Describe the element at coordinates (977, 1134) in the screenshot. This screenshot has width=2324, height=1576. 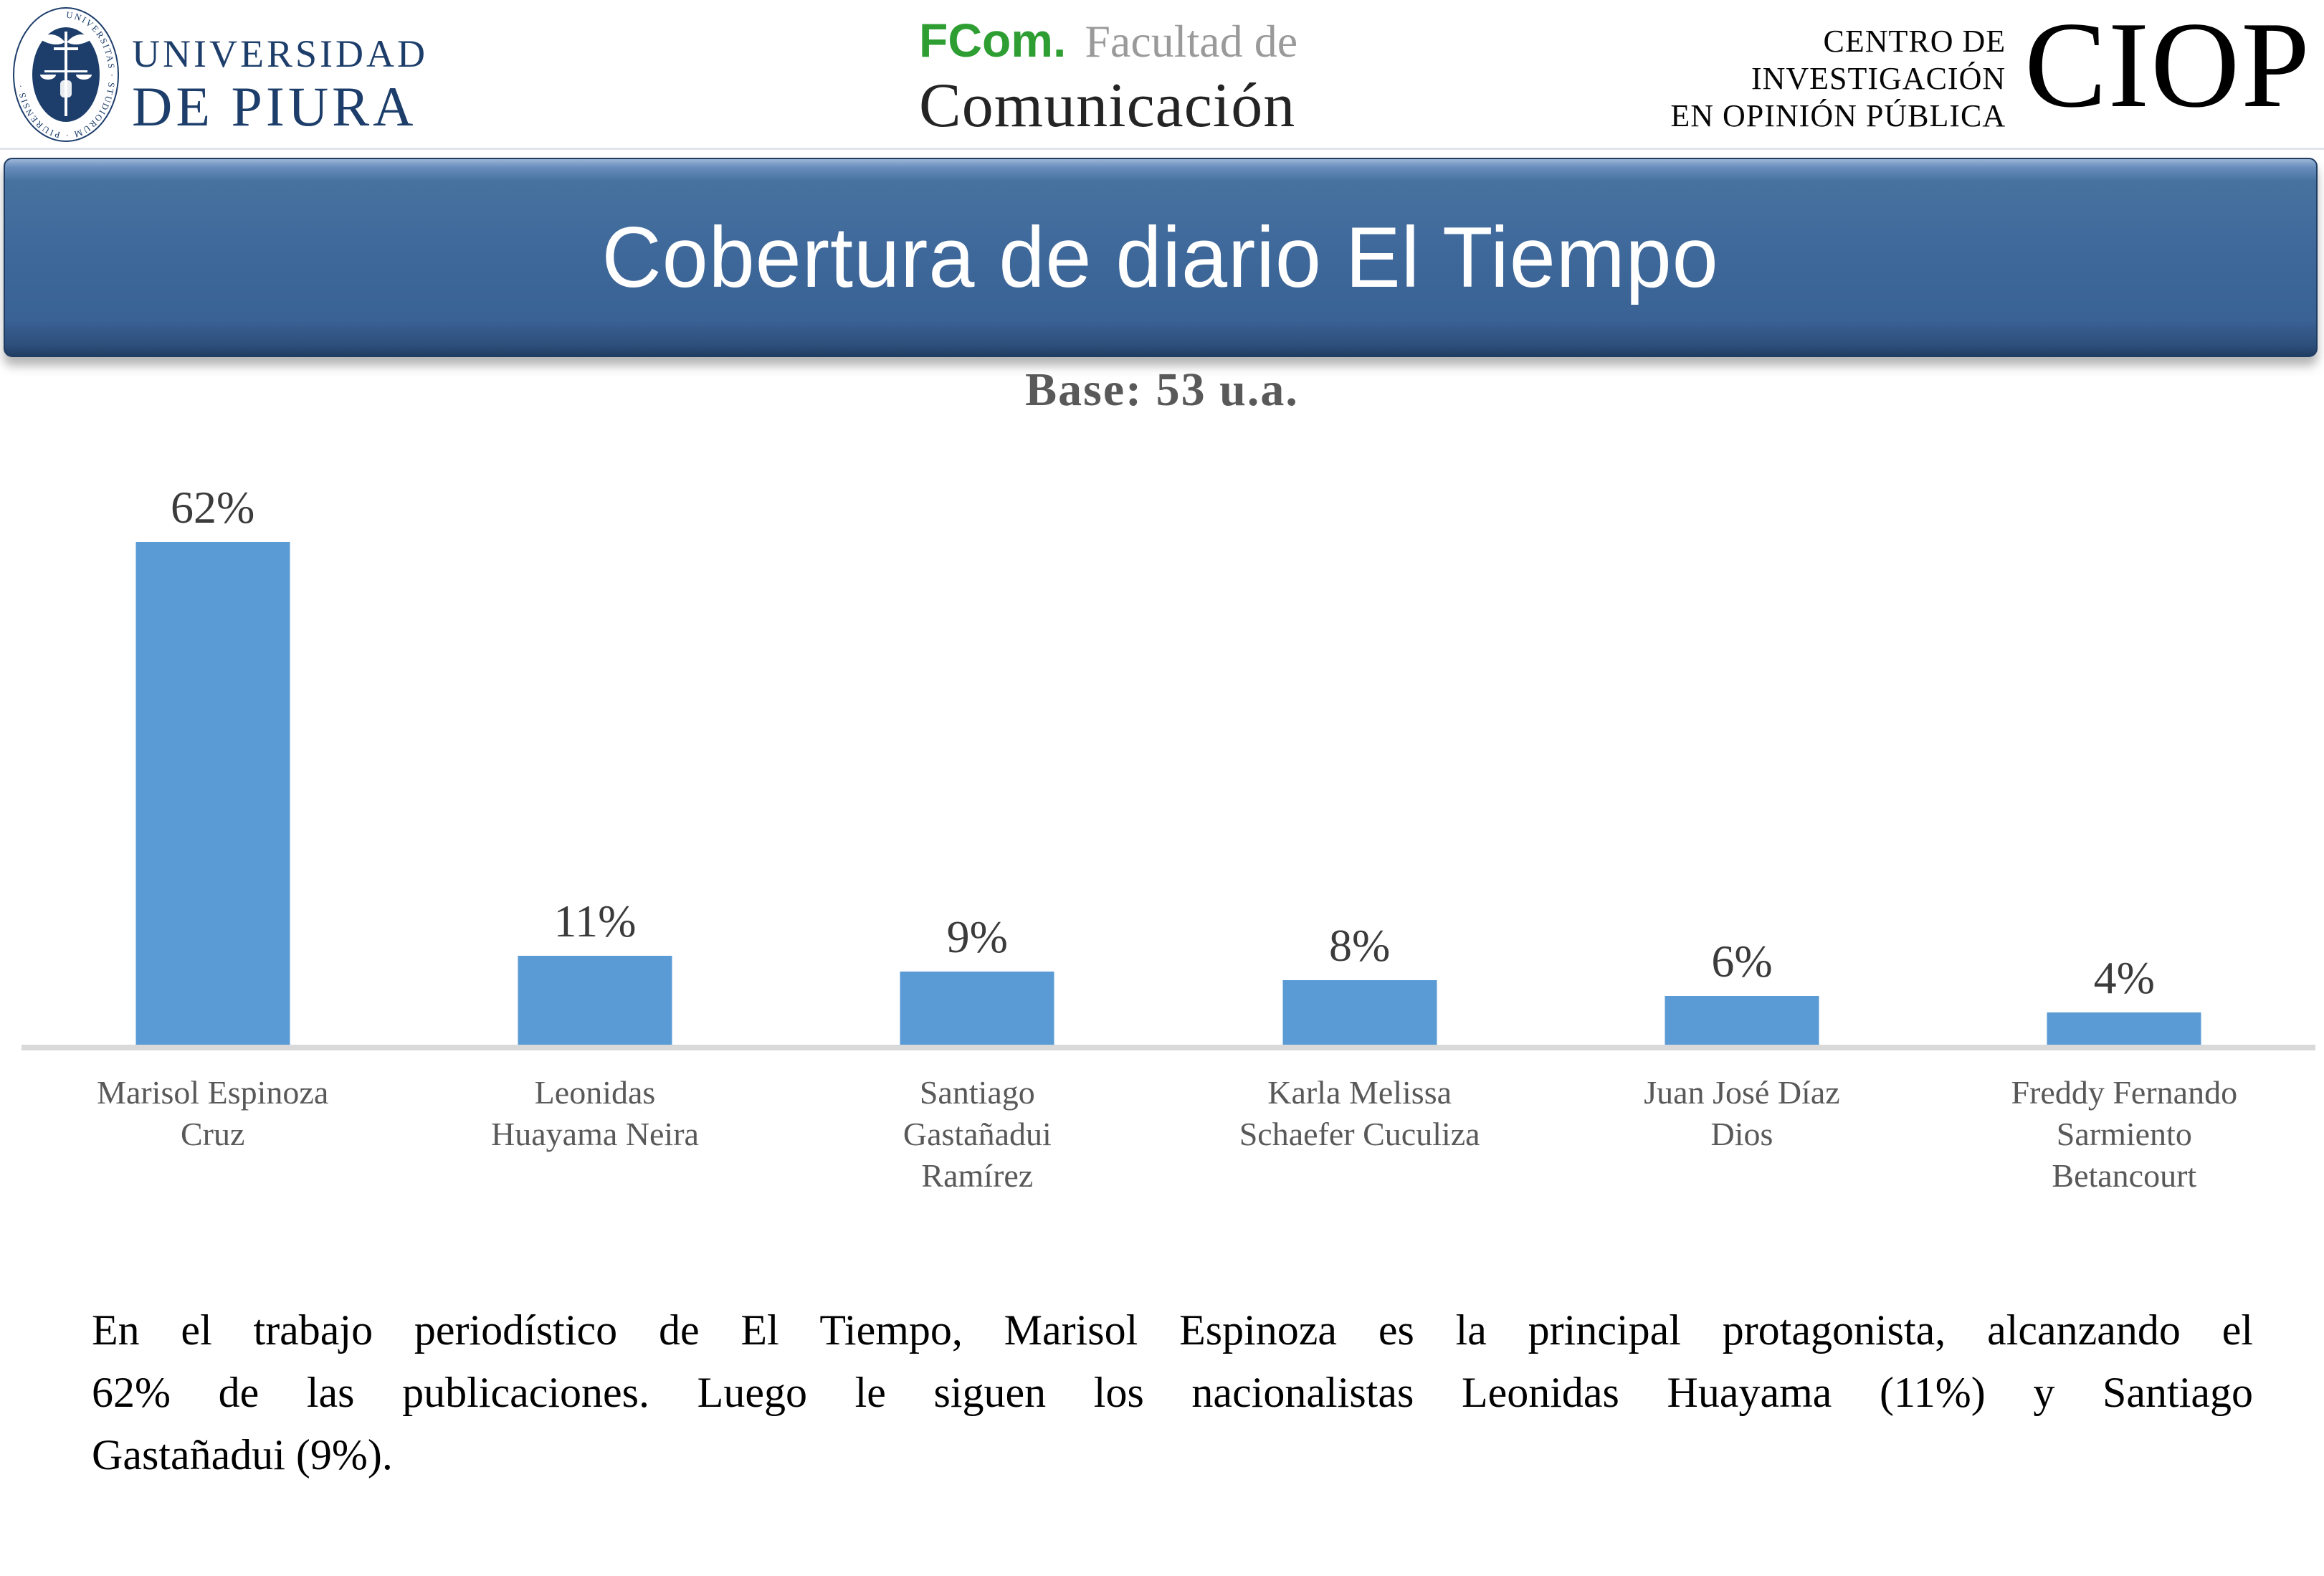
I see `category-label: Santiago Gastañadui Ramírez` at that location.